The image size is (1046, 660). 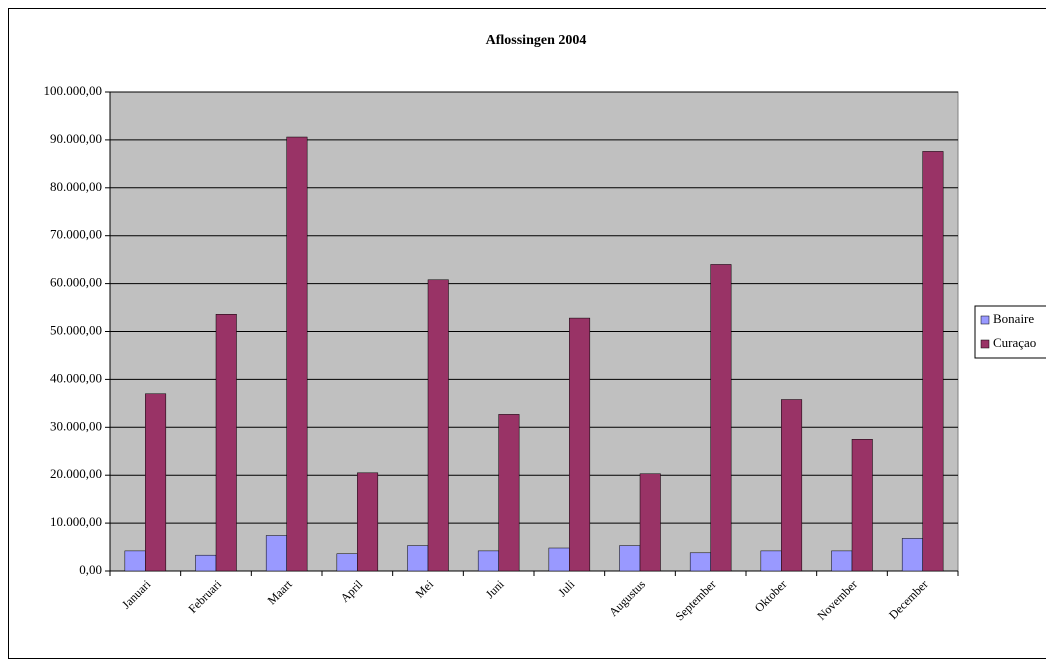 What do you see at coordinates (536, 40) in the screenshot?
I see `chart-title: Aflossingen 2004` at bounding box center [536, 40].